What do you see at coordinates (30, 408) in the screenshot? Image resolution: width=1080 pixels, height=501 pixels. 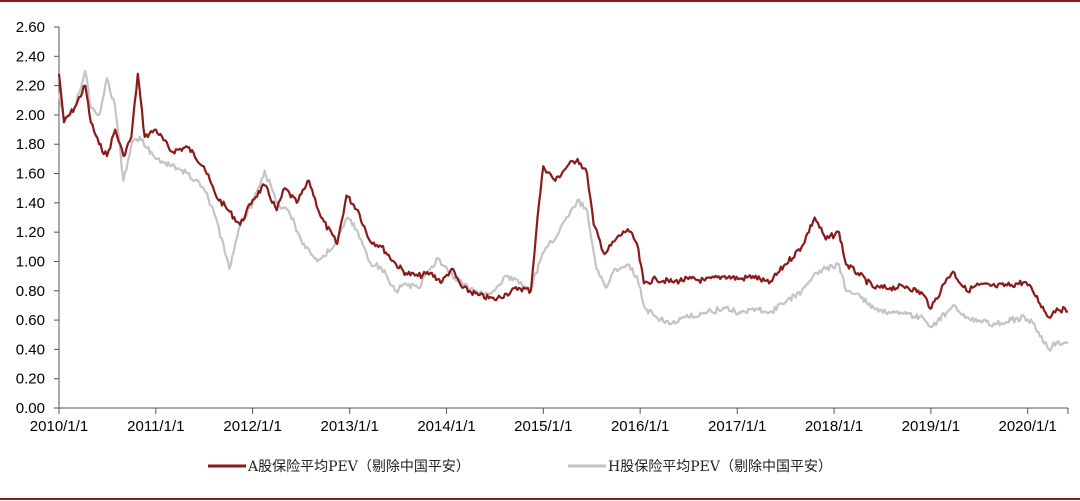 I see `y-tick-label: 0.00` at bounding box center [30, 408].